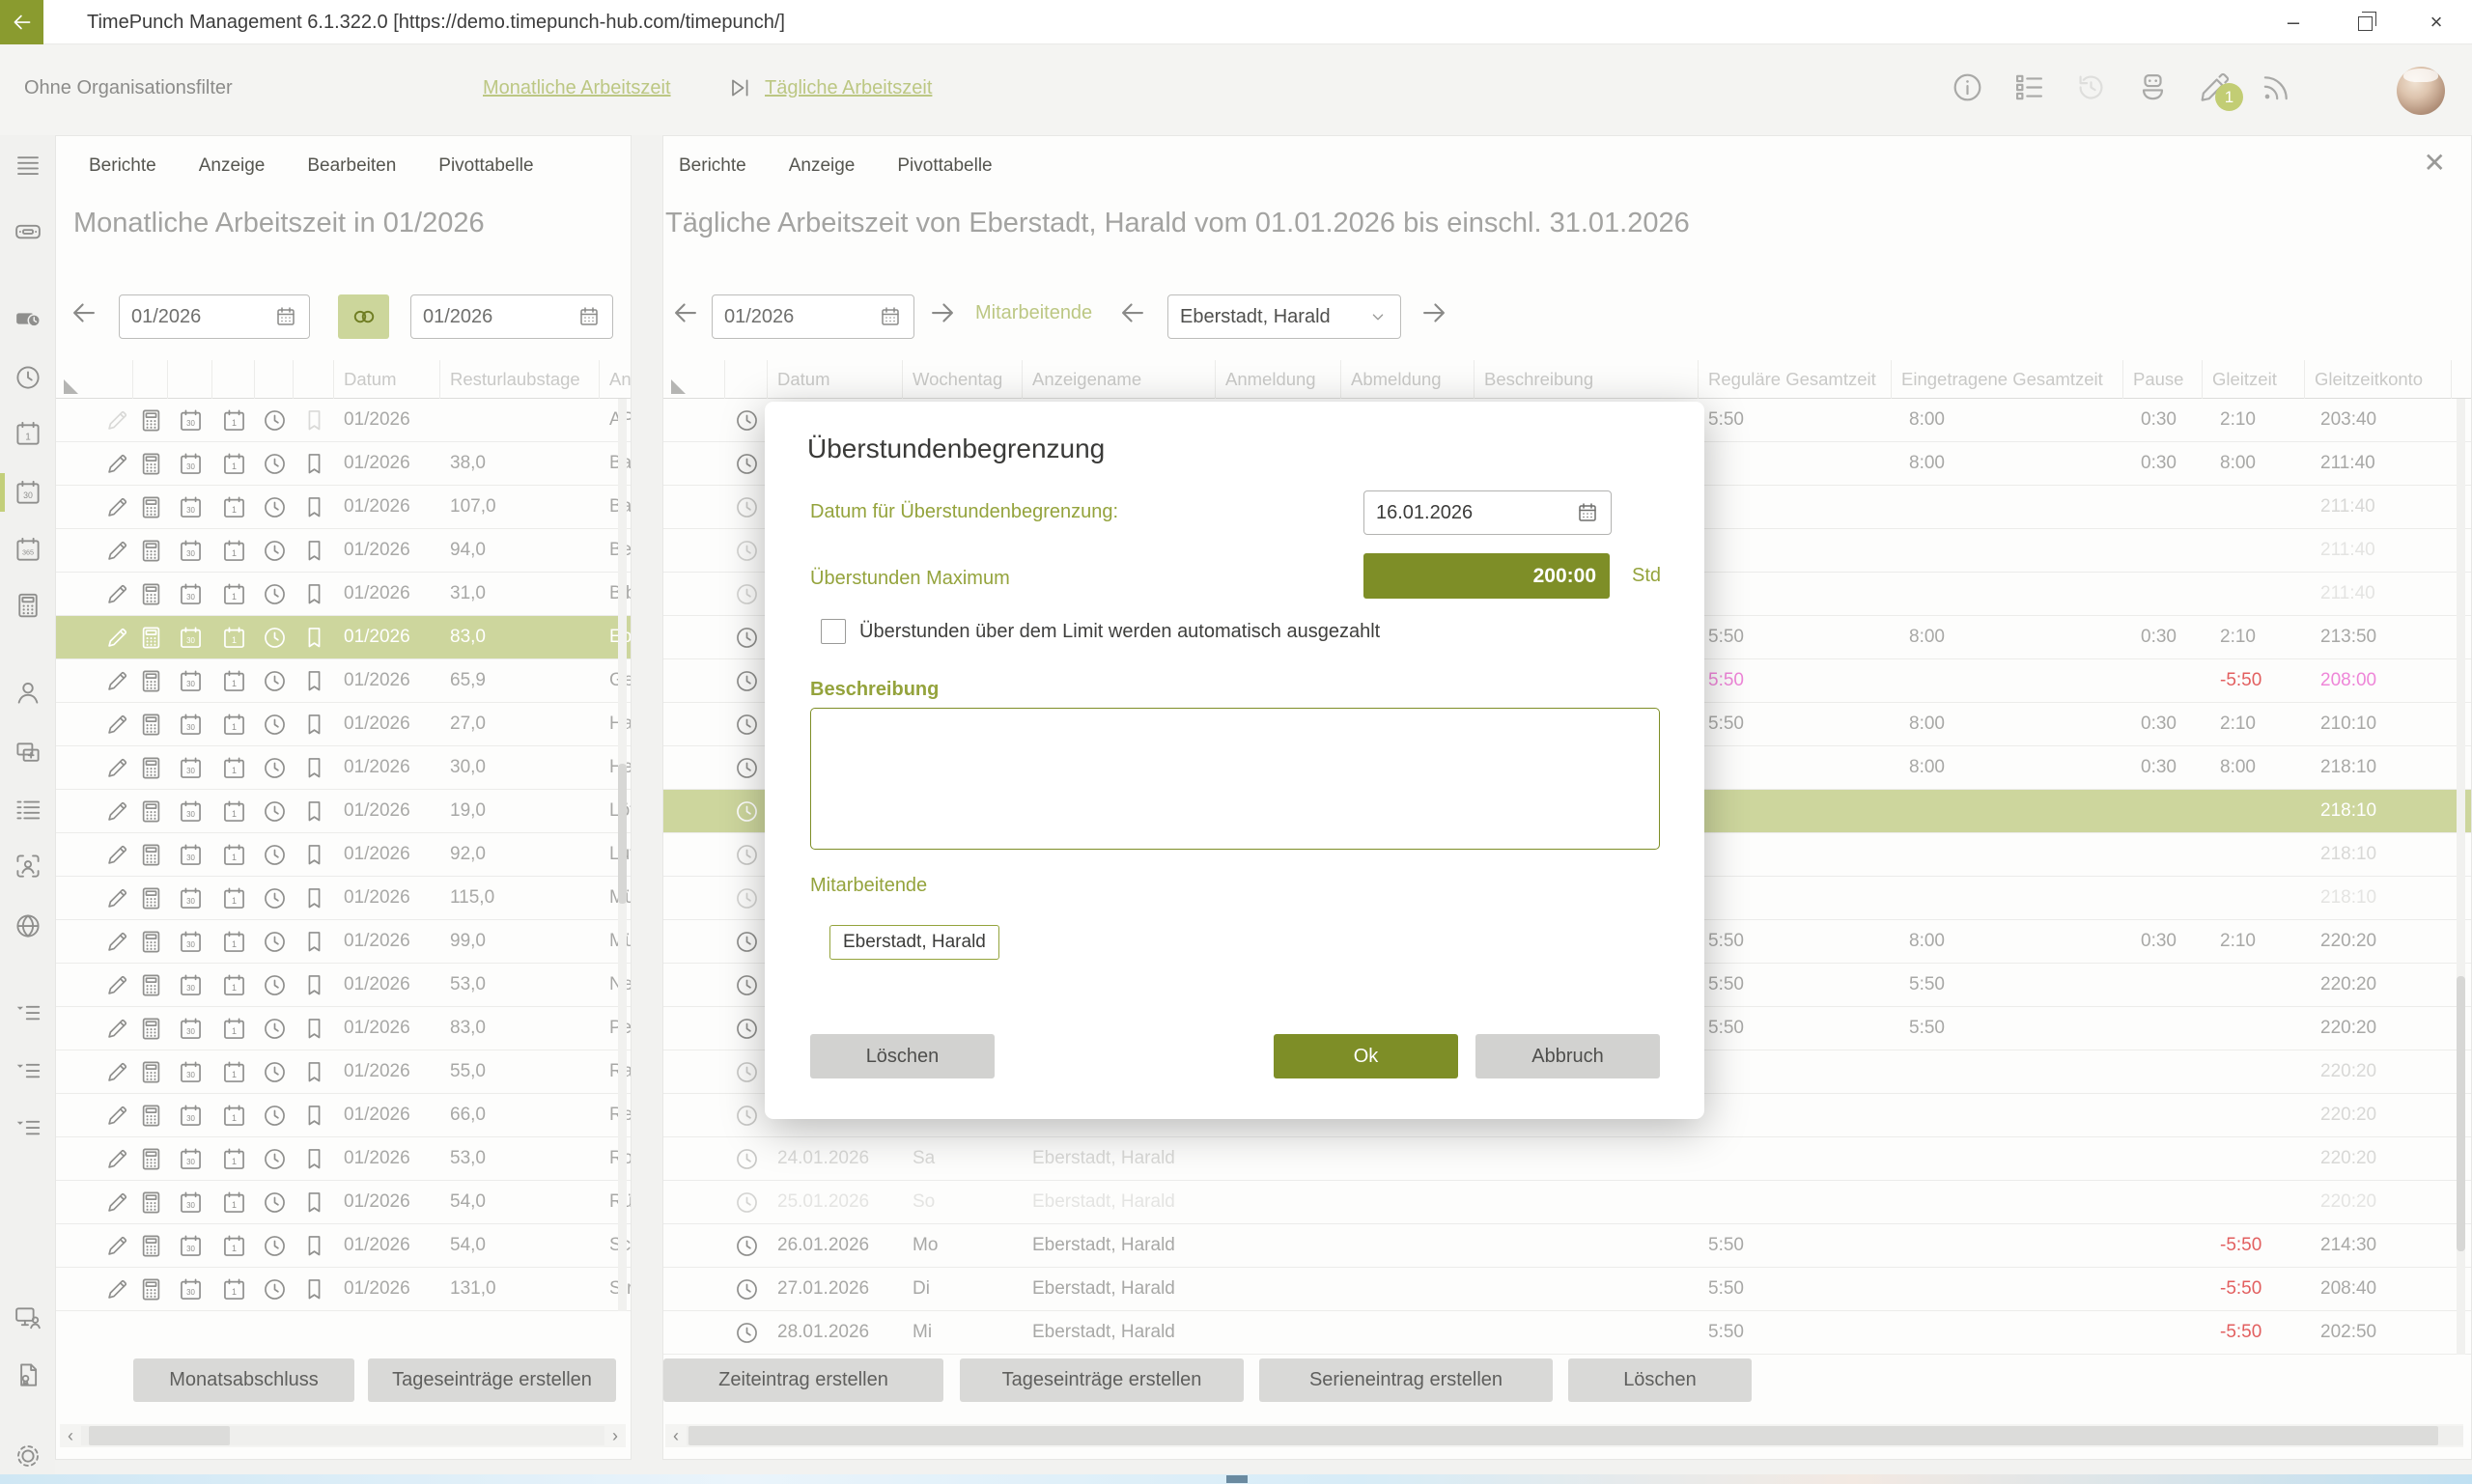  Describe the element at coordinates (343, 899) in the screenshot. I see `monthly-table-row: 01/2026 115,0 Müll` at that location.